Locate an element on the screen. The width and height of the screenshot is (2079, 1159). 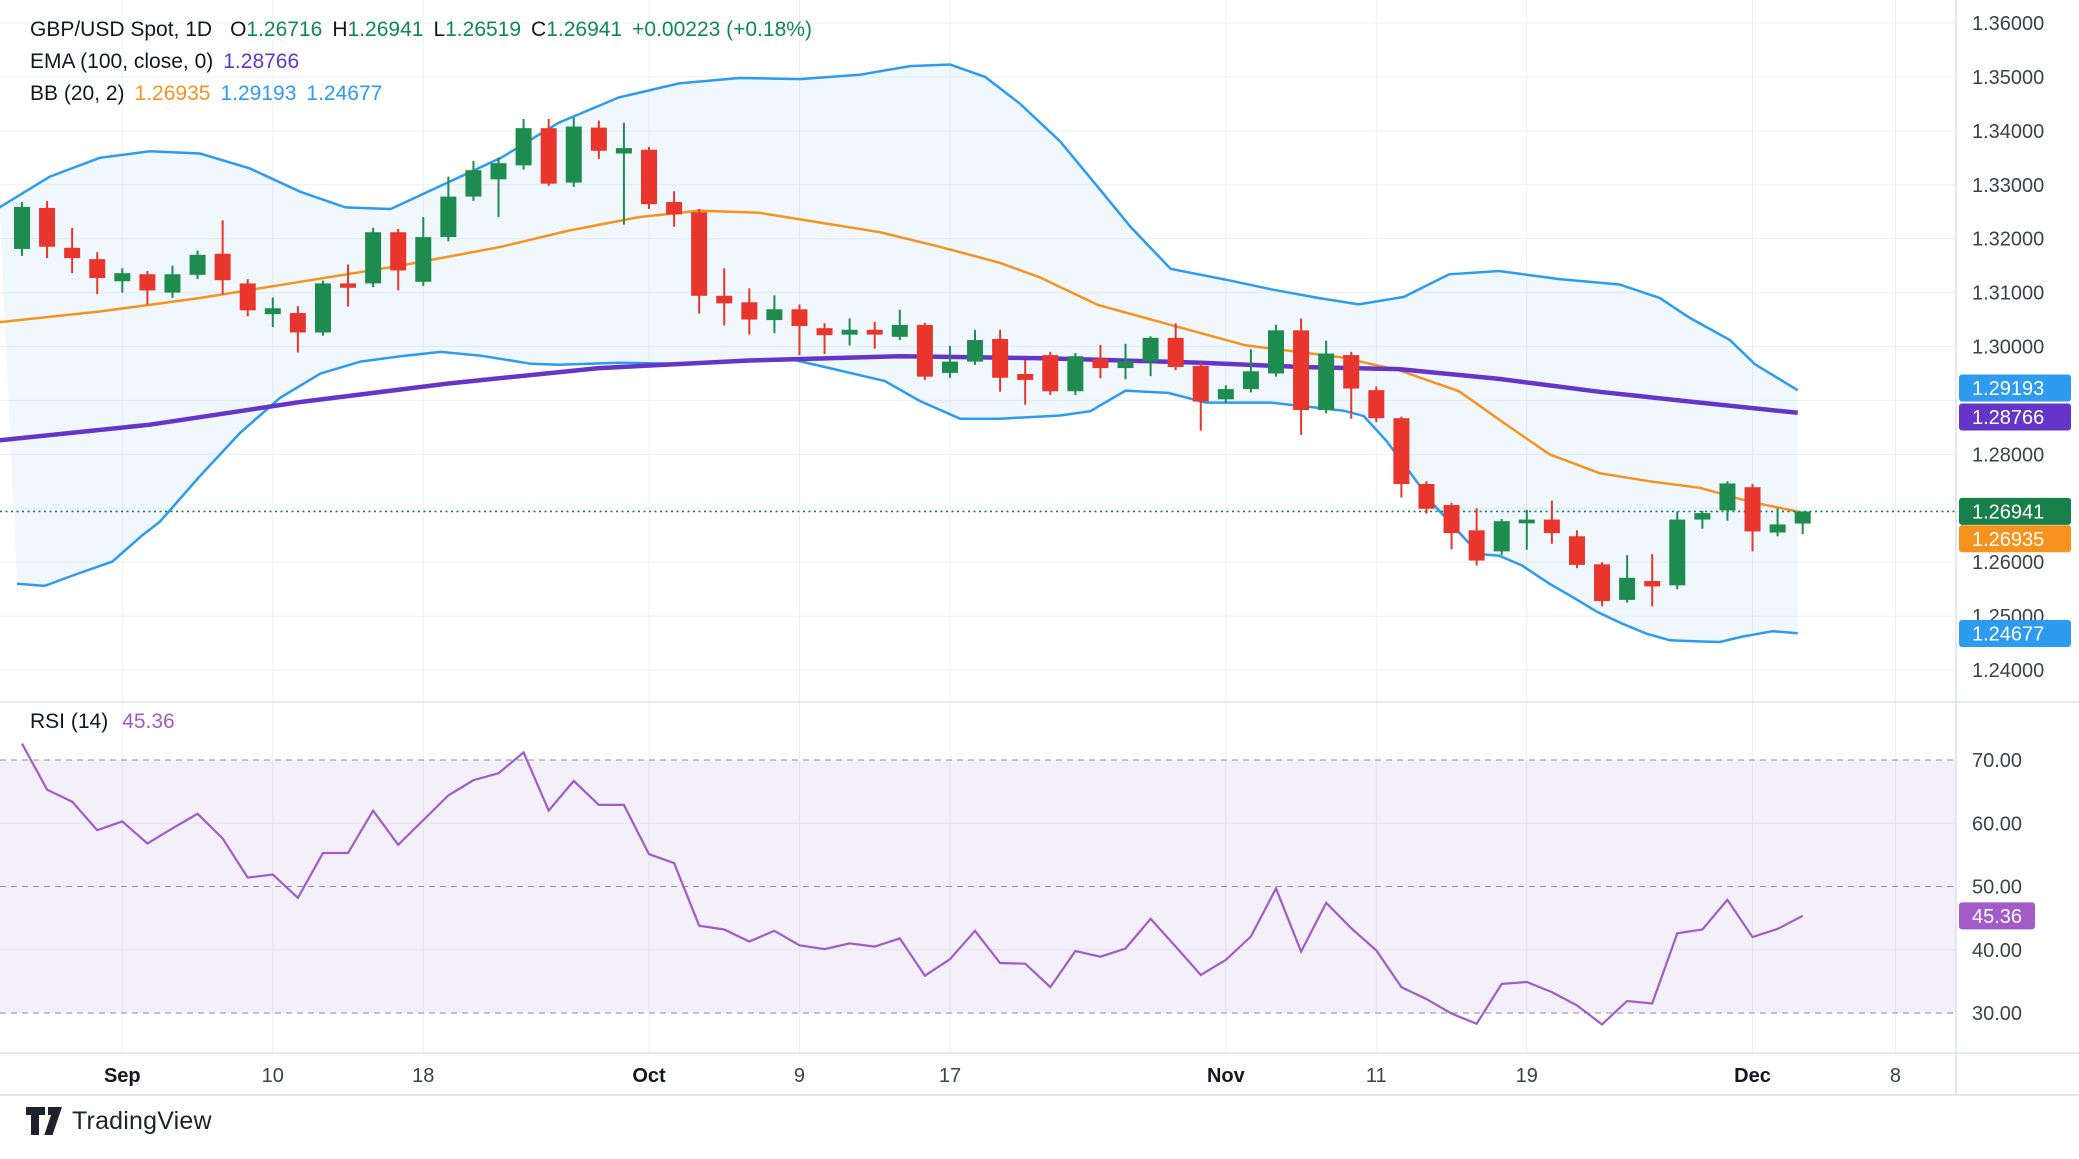
ohlc-open: O1.26716 is located at coordinates (276, 29).